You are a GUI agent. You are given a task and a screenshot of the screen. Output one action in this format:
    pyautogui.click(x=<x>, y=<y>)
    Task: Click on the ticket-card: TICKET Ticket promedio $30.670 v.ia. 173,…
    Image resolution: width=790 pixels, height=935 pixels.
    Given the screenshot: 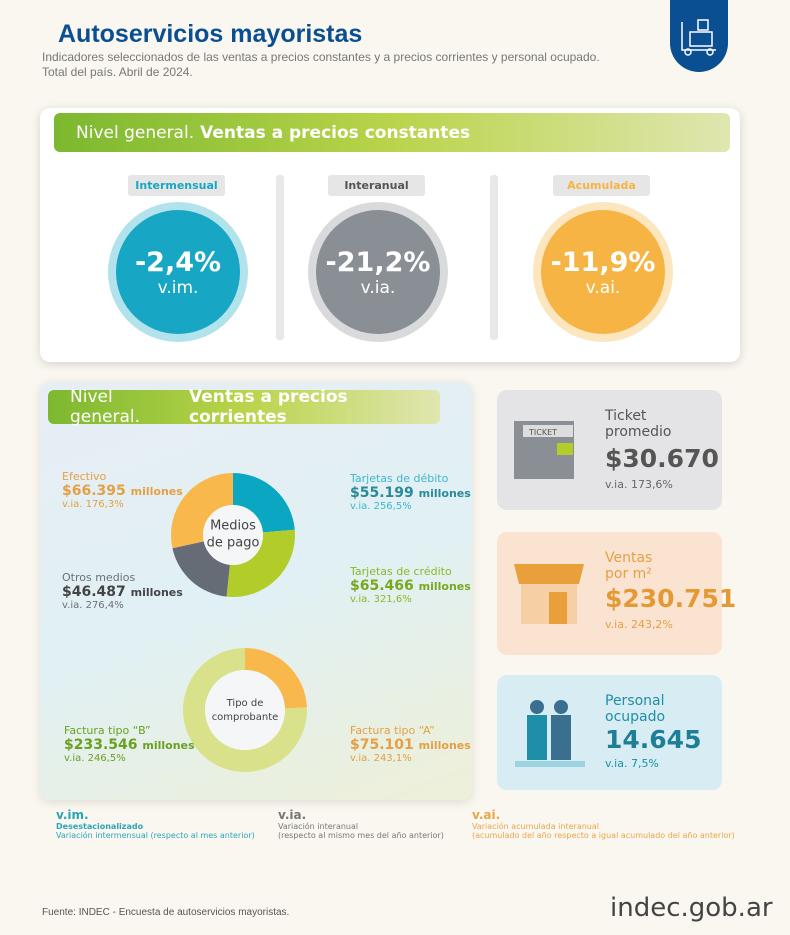 What is the action you would take?
    pyautogui.click(x=609, y=450)
    